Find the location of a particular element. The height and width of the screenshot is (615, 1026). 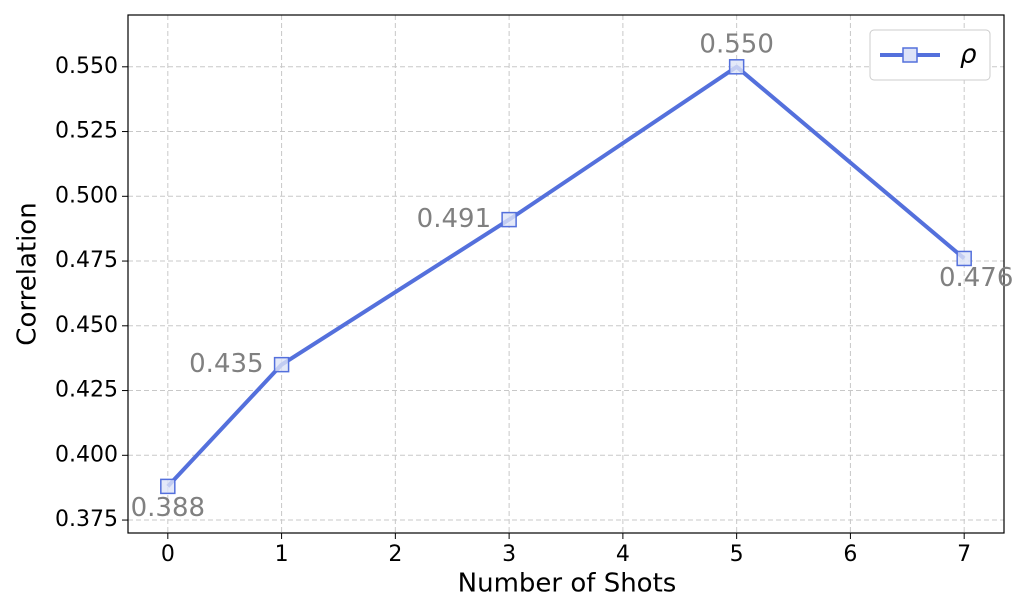

value-label: 0.388 is located at coordinates (168, 508).